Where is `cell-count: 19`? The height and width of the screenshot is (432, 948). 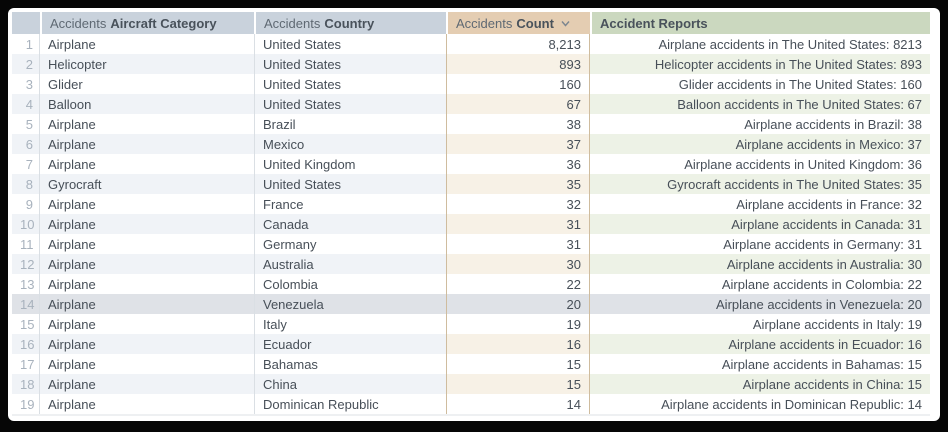 cell-count: 19 is located at coordinates (518, 324).